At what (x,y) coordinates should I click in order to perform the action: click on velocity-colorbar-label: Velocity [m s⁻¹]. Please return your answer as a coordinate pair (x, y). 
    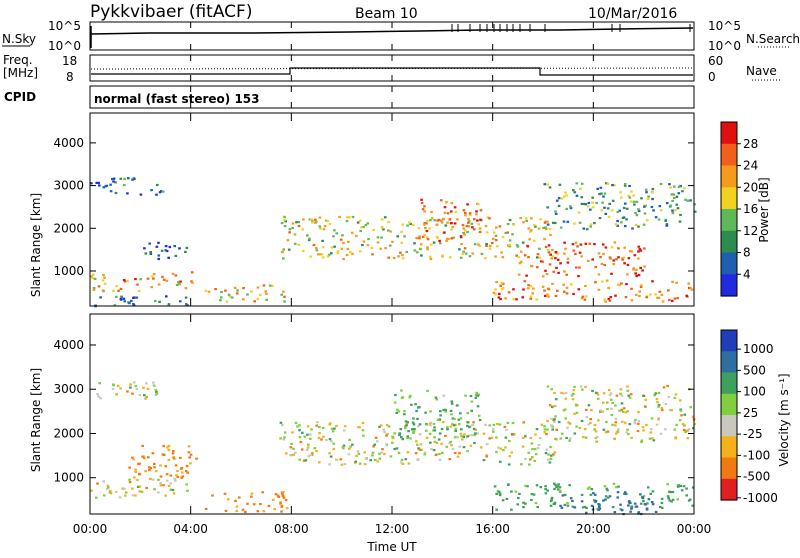
    Looking at the image, I should click on (784, 419).